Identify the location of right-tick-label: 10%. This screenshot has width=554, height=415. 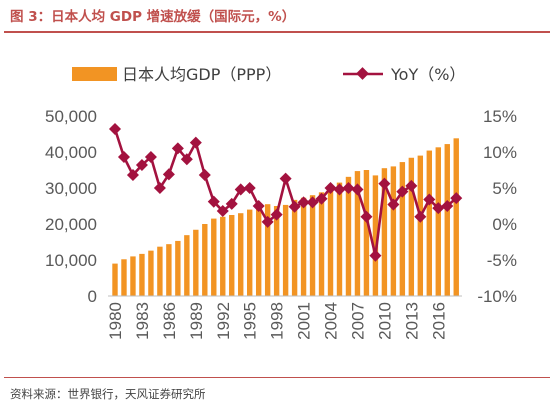
(500, 152).